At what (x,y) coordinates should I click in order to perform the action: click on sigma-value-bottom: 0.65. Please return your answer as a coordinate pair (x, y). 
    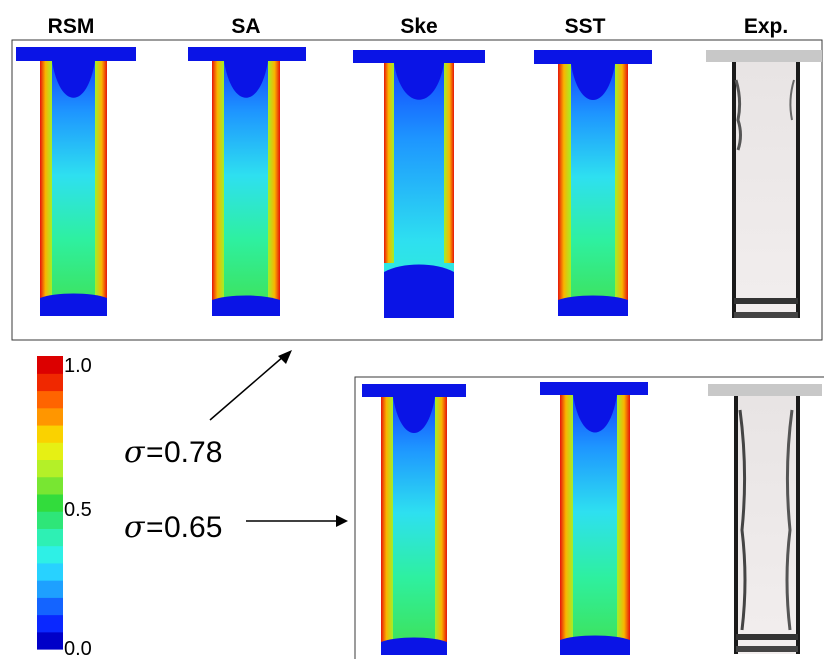
    Looking at the image, I should click on (193, 527).